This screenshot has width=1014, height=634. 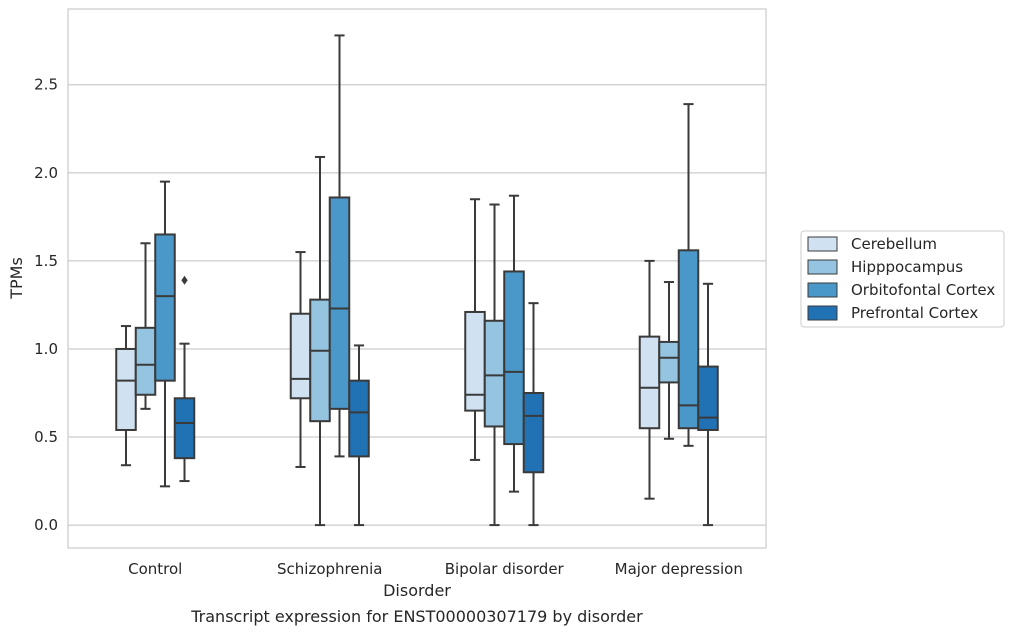 I want to click on y-axis-ticks: 0.0 0.5 1.0 1.5 2.0 2.5, so click(x=46, y=305).